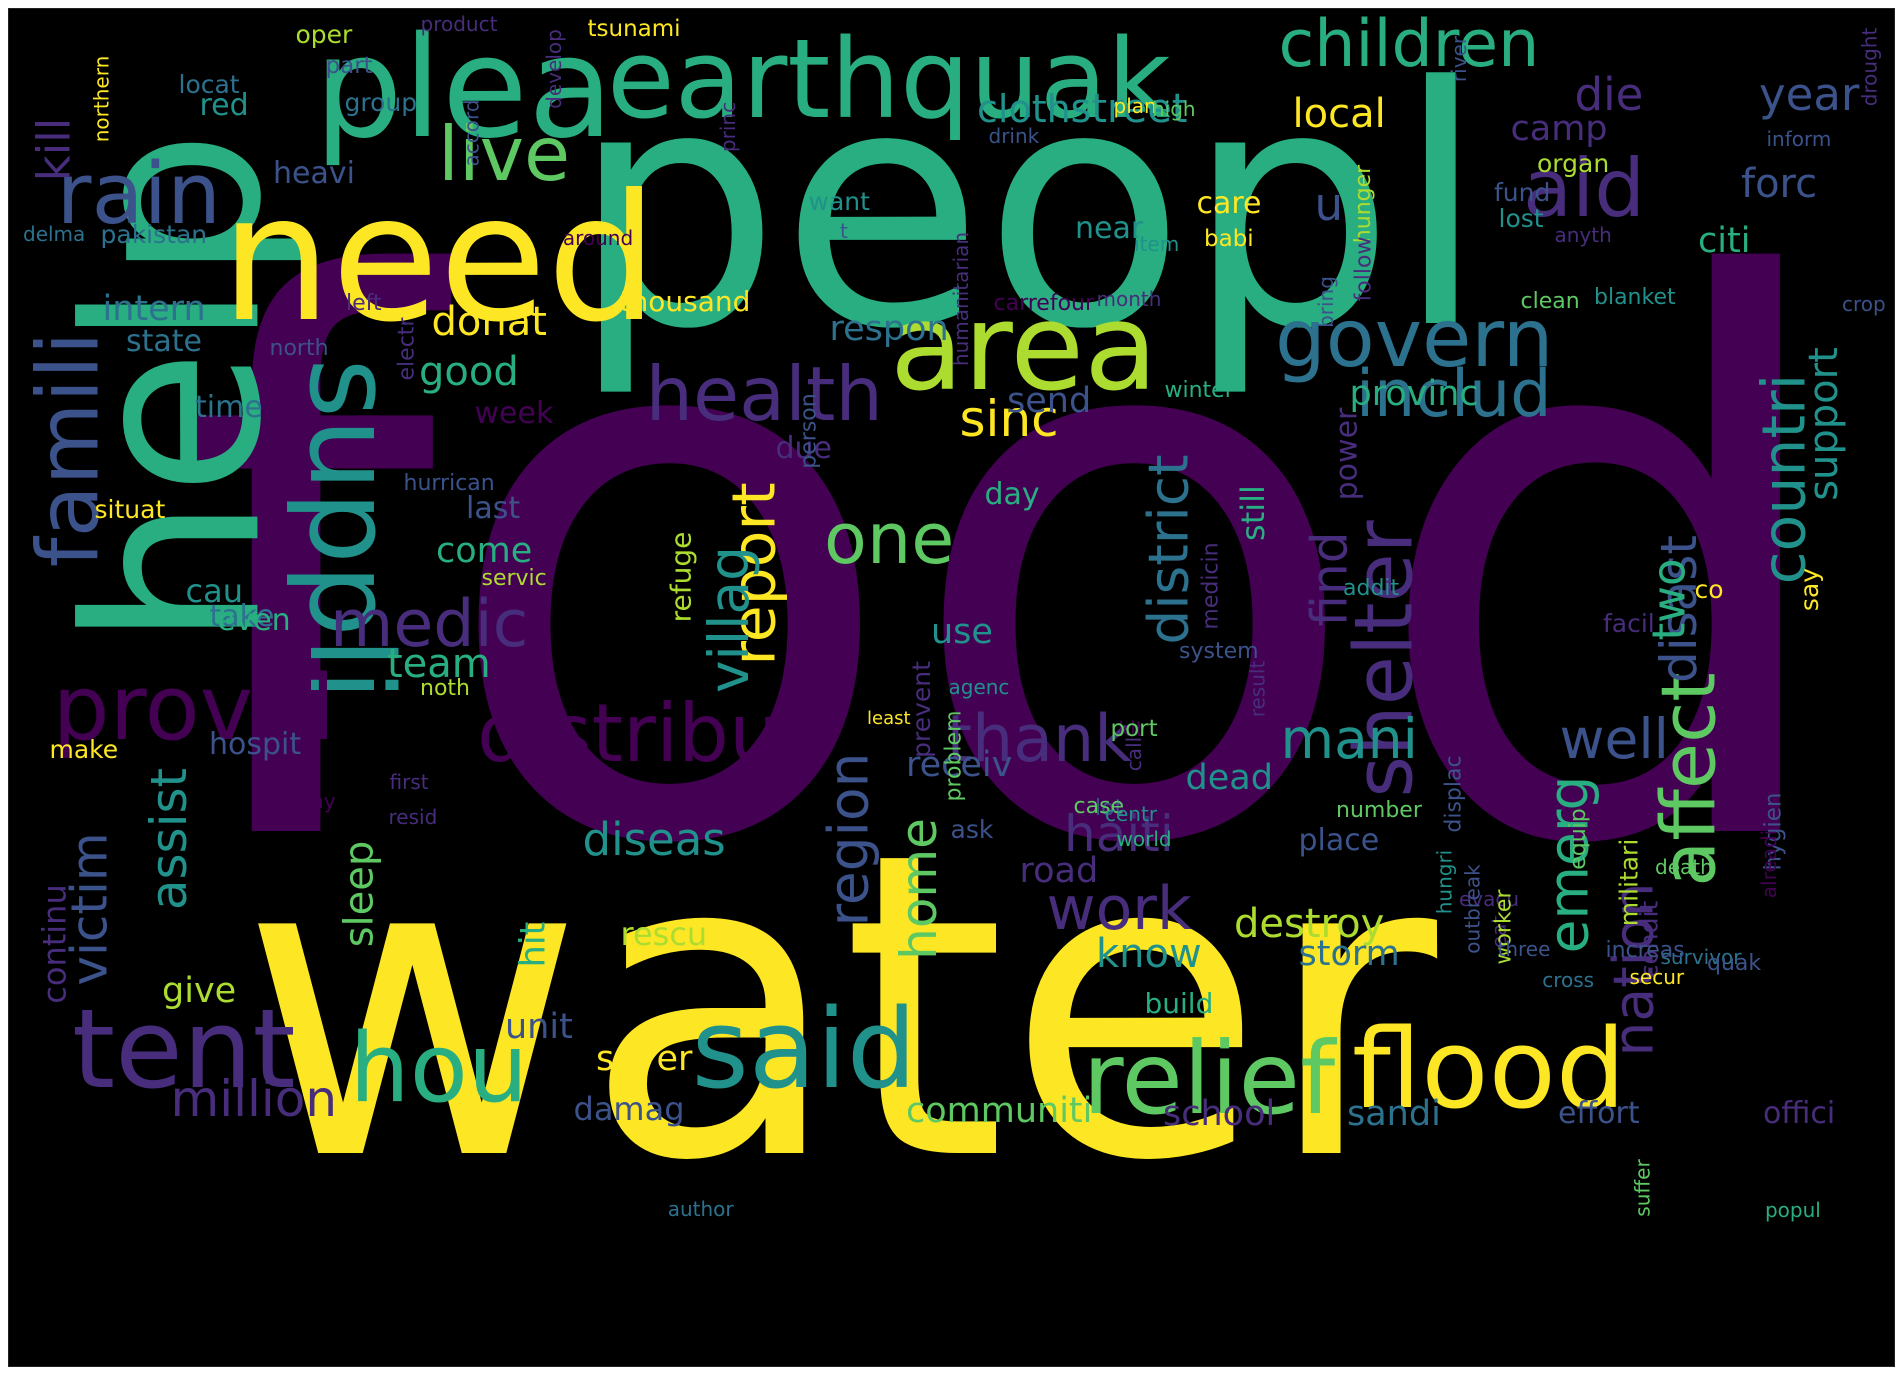  What do you see at coordinates (848, 839) in the screenshot?
I see `word-region: region` at bounding box center [848, 839].